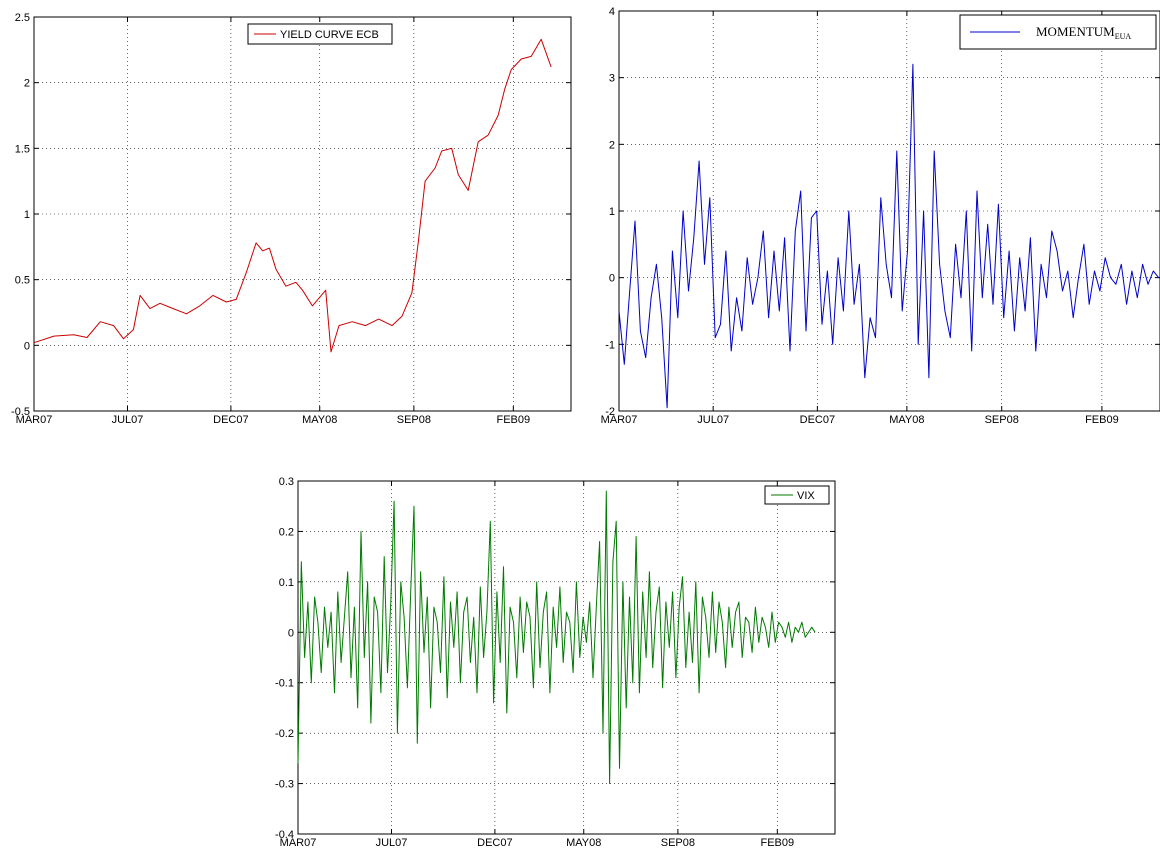 This screenshot has height=853, width=1160. I want to click on y-tick-label: 0.5, so click(22, 281).